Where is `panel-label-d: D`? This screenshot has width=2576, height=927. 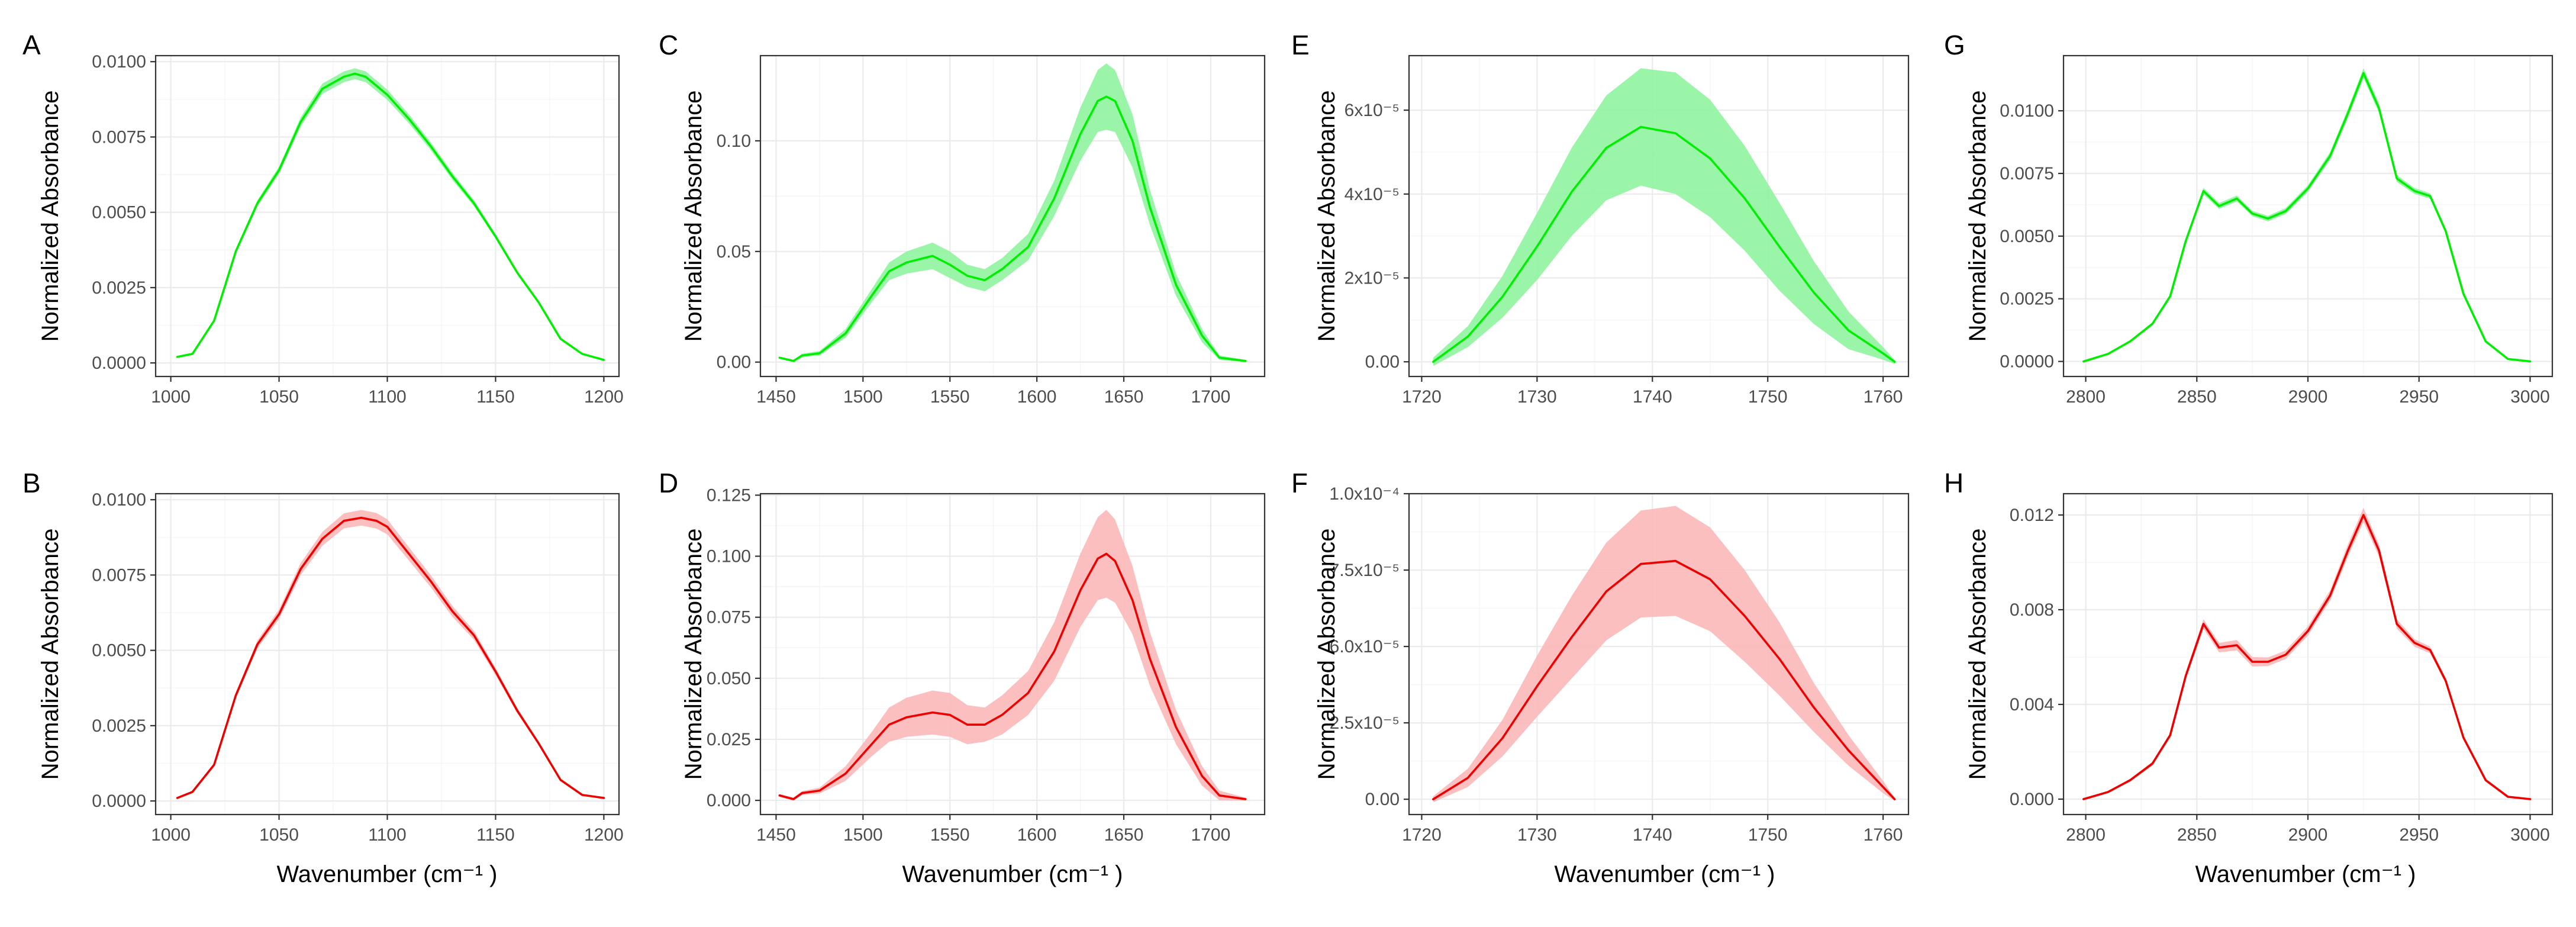
panel-label-d: D is located at coordinates (668, 483).